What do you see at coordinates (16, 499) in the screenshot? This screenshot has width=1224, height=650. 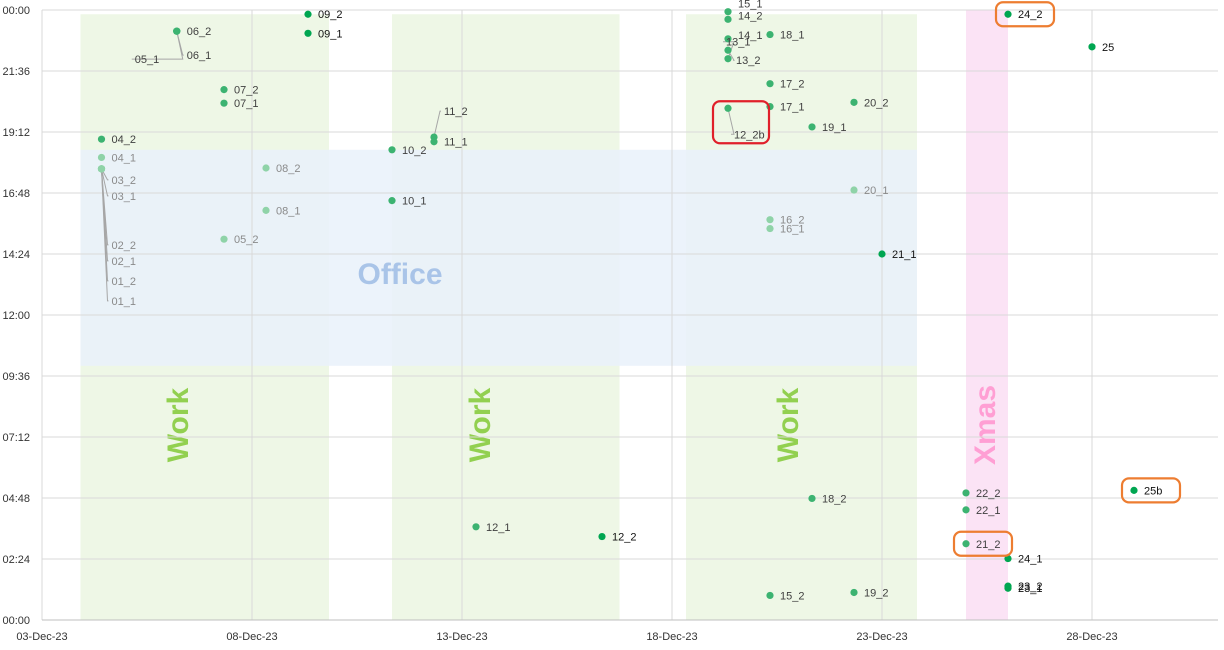 I see `y-tick-label: 04:48` at bounding box center [16, 499].